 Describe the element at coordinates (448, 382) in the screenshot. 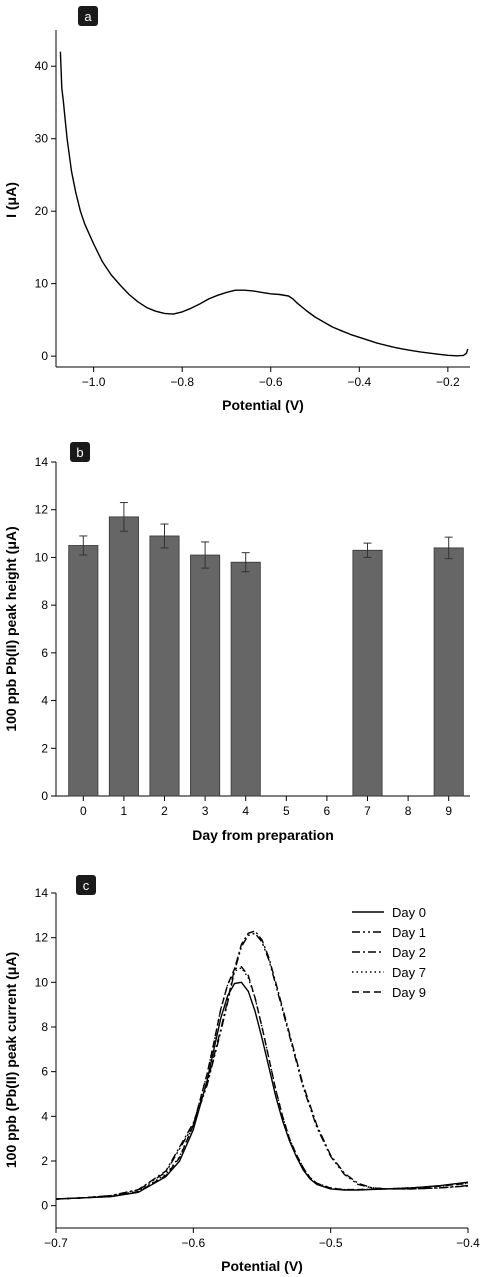

I see `a-x-tick-label: −0.2` at that location.